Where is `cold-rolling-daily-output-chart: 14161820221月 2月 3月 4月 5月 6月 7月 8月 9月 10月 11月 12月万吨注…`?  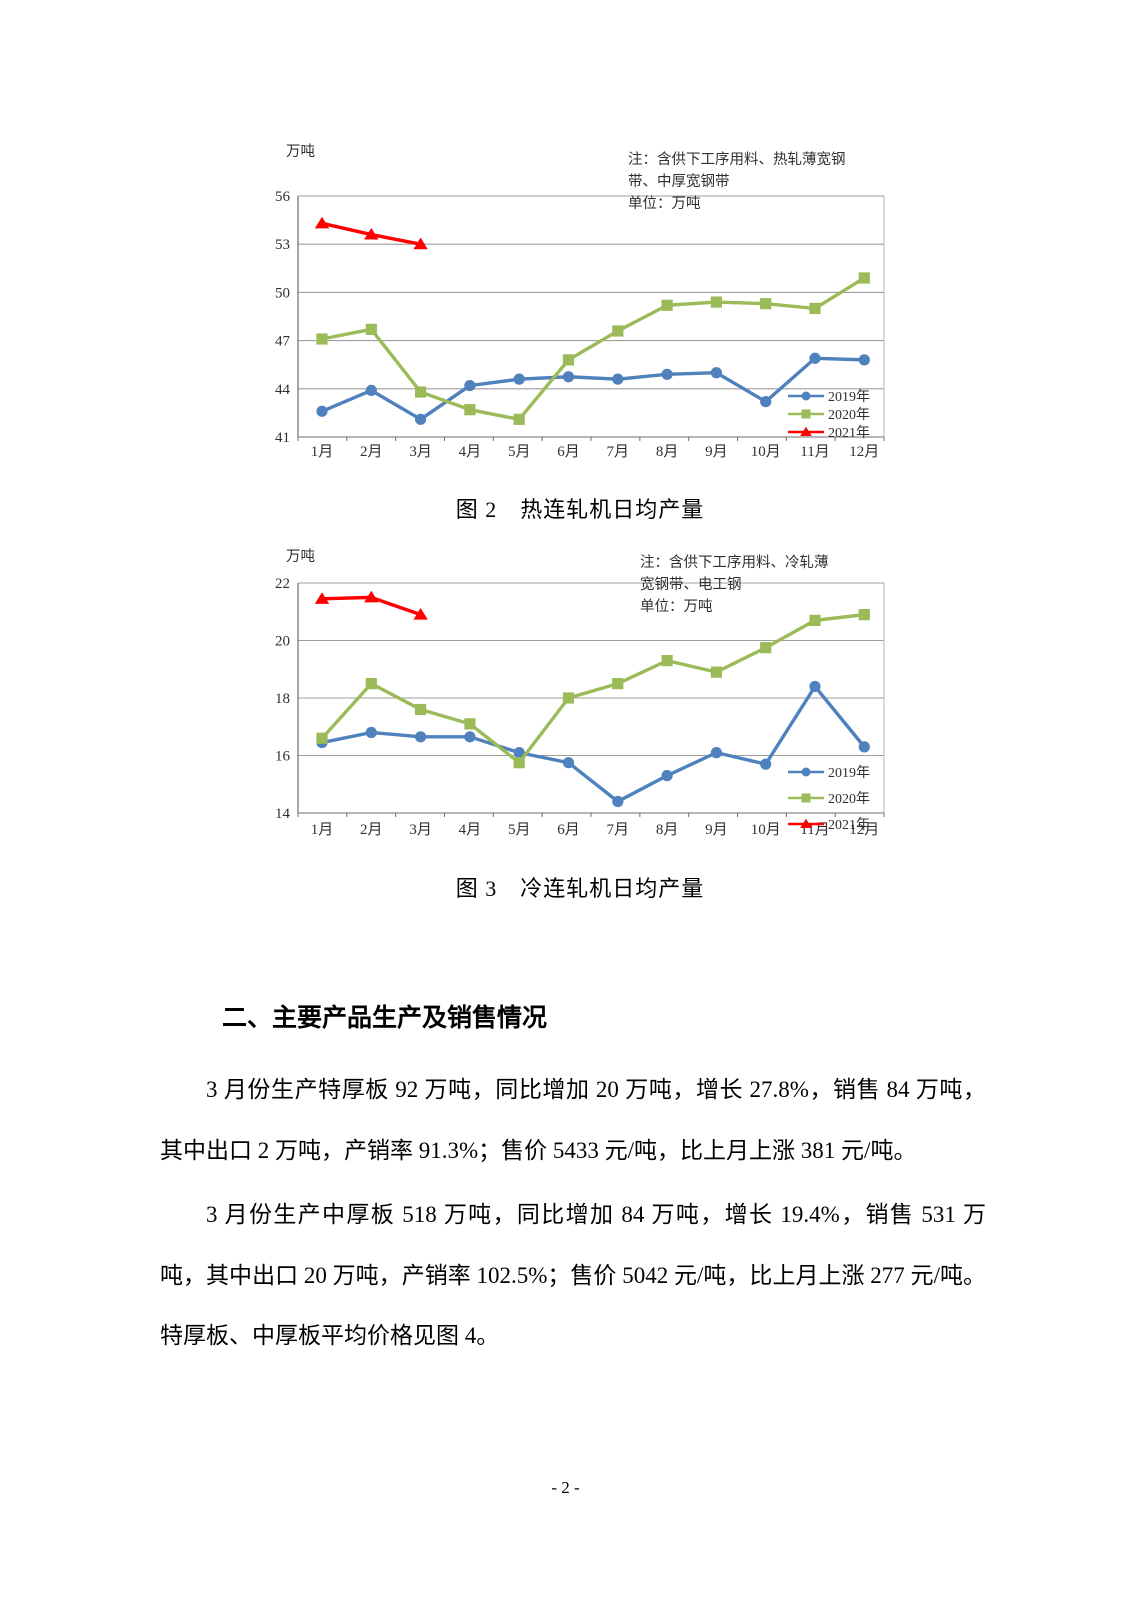 cold-rolling-daily-output-chart: 14161820221月 2月 3月 4月 5月 6月 7月 8月 9月 10月 11月 12月万吨注… is located at coordinates (580, 693).